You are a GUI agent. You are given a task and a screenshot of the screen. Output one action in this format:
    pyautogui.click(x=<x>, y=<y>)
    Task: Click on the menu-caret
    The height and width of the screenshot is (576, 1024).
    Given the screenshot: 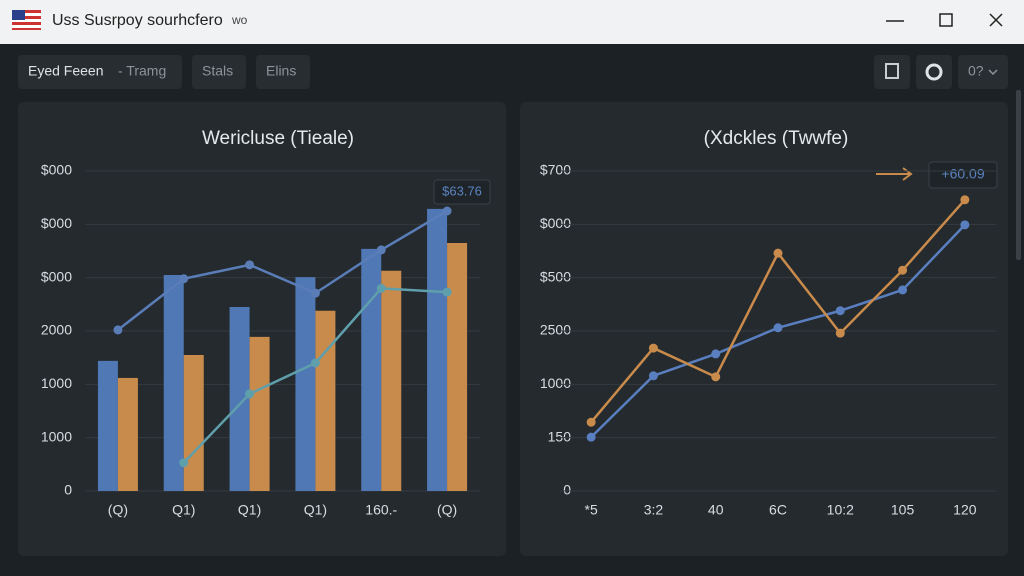 What is the action you would take?
    pyautogui.click(x=993, y=72)
    